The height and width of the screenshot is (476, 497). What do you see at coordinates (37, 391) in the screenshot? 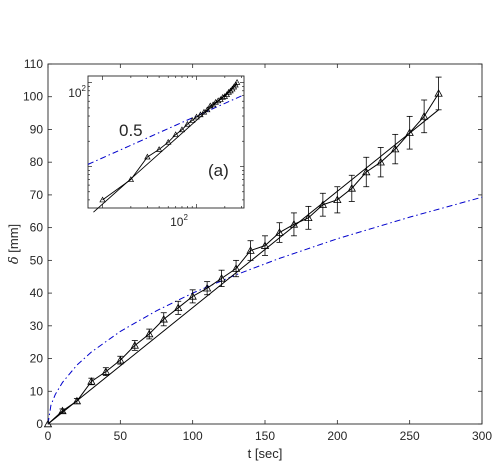
I see `y-tick-label: 10` at bounding box center [37, 391].